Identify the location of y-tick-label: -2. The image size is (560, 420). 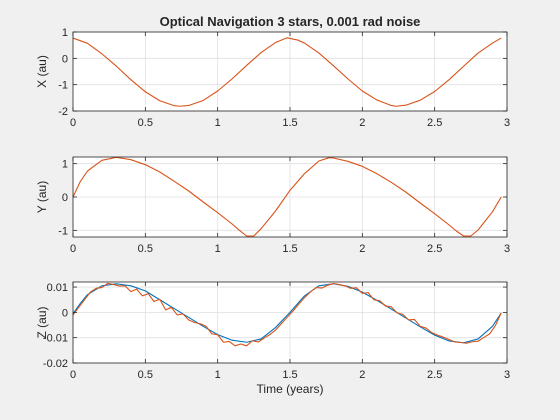
(63, 112).